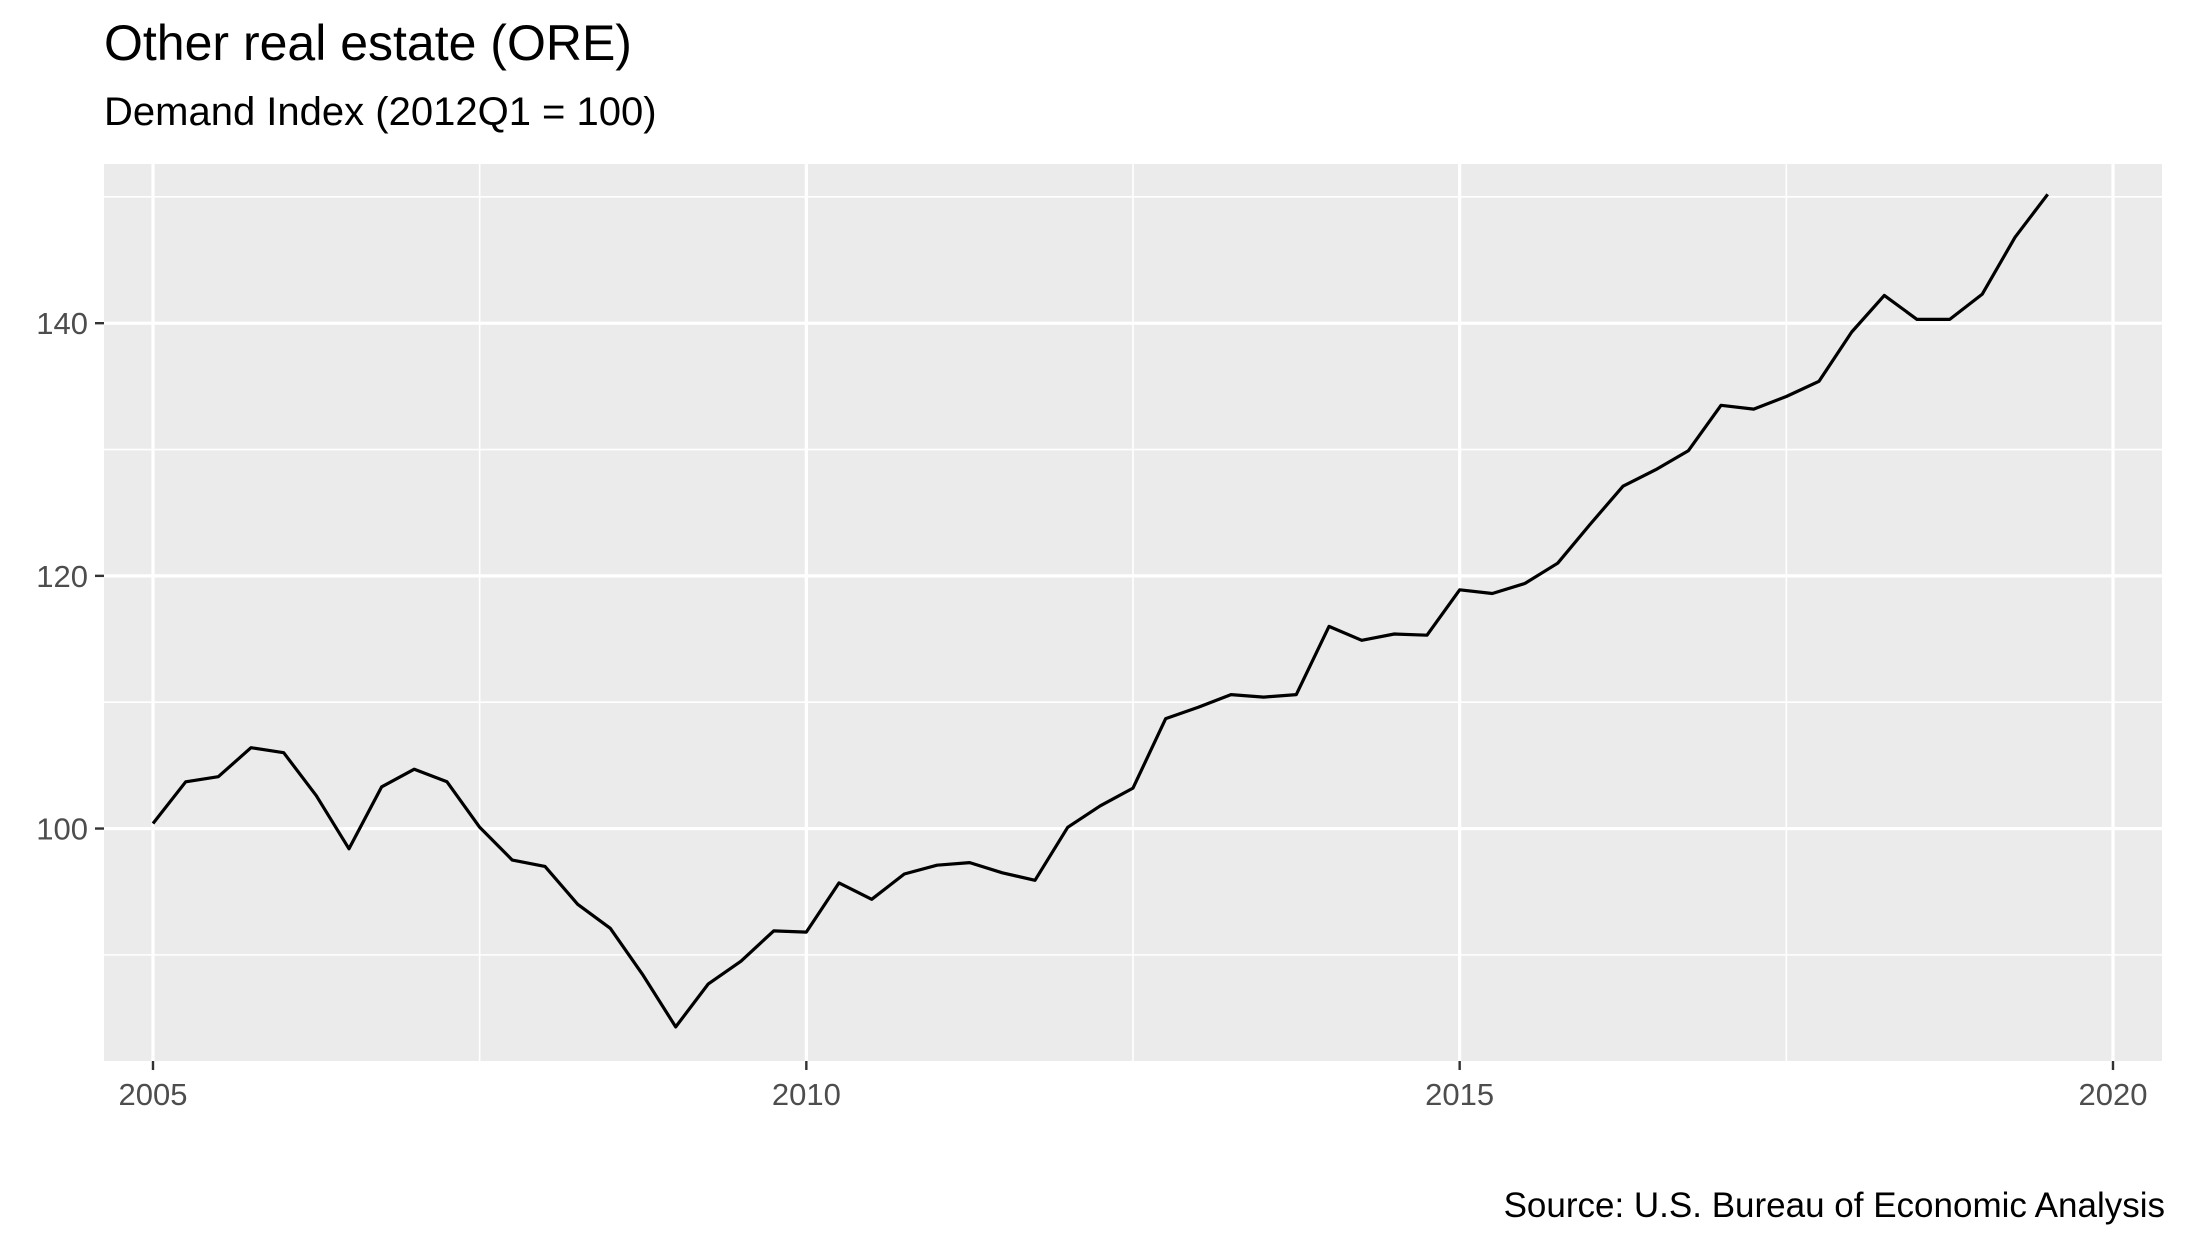 This screenshot has width=2187, height=1250. I want to click on chart-subtitle: Demand Index (2012Q1 = 100), so click(380, 112).